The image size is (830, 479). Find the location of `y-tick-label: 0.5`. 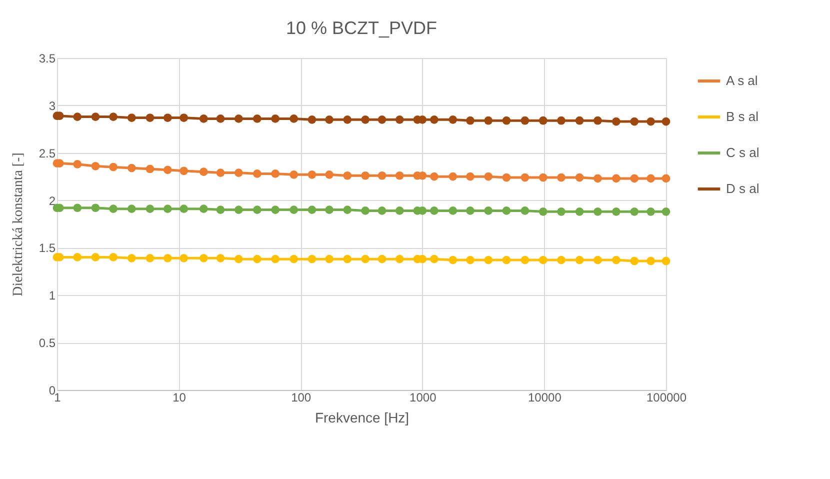

y-tick-label: 0.5 is located at coordinates (47, 343).